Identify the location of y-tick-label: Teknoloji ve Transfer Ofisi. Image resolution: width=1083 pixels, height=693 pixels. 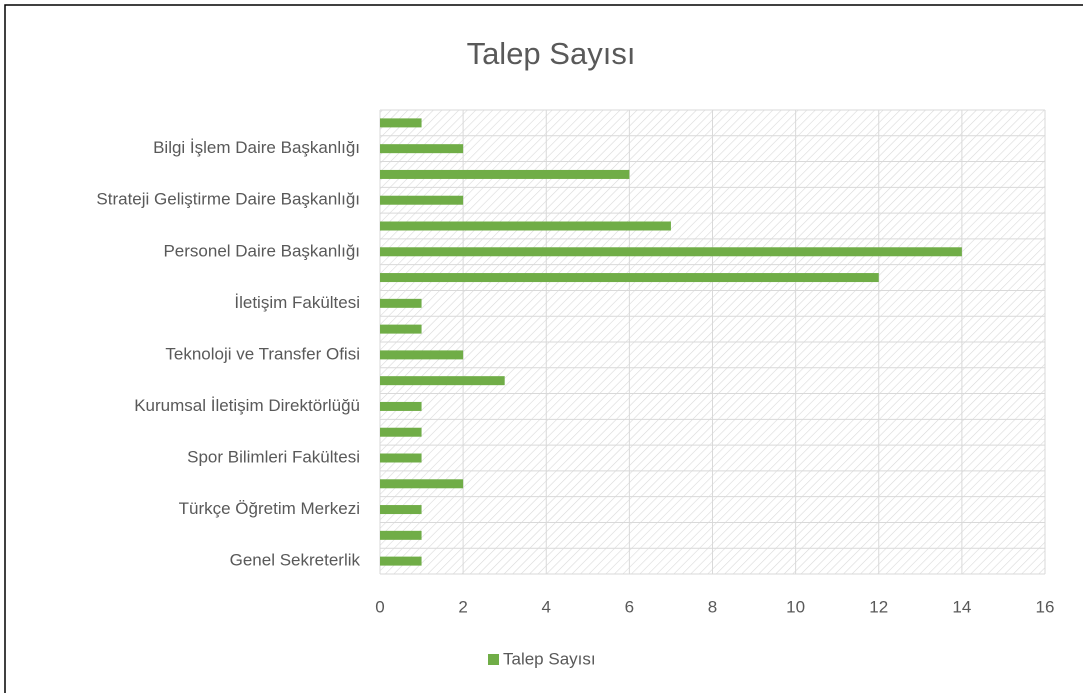
(262, 353).